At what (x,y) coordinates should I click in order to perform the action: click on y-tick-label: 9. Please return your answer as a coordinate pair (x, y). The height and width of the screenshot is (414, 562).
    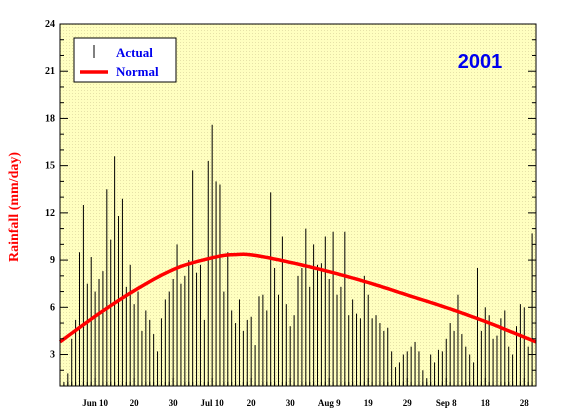
    Looking at the image, I should click on (52, 260).